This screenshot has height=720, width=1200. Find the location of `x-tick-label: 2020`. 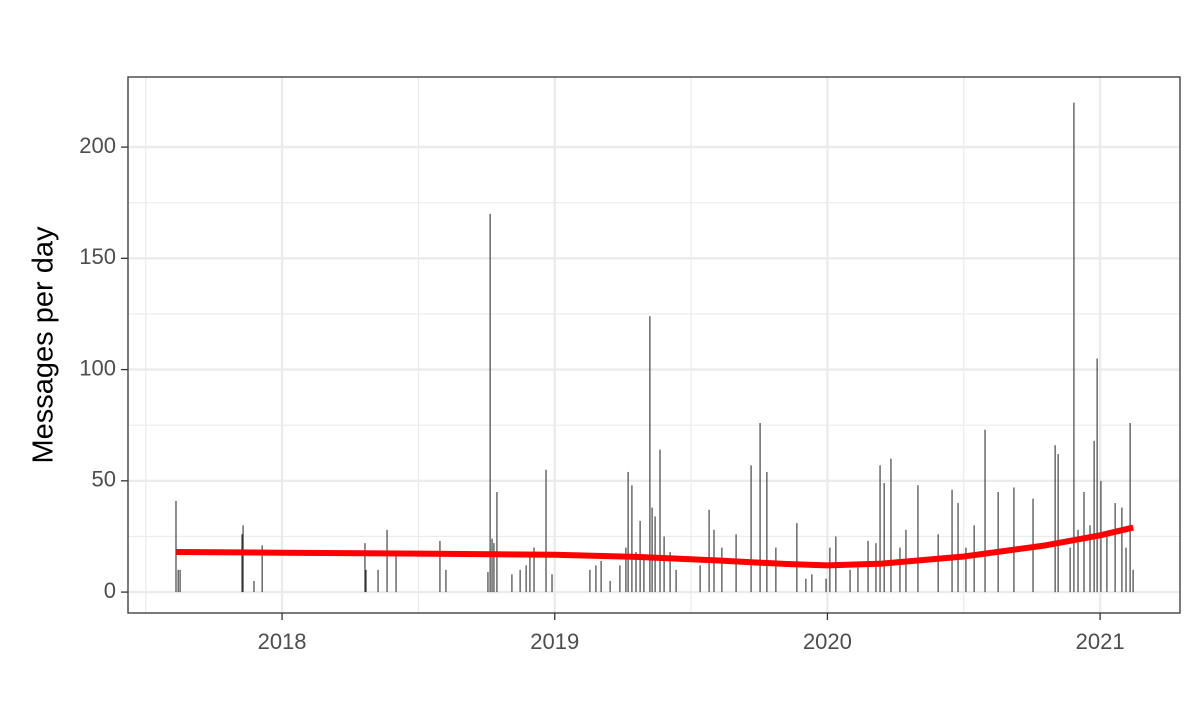

x-tick-label: 2020 is located at coordinates (827, 641).